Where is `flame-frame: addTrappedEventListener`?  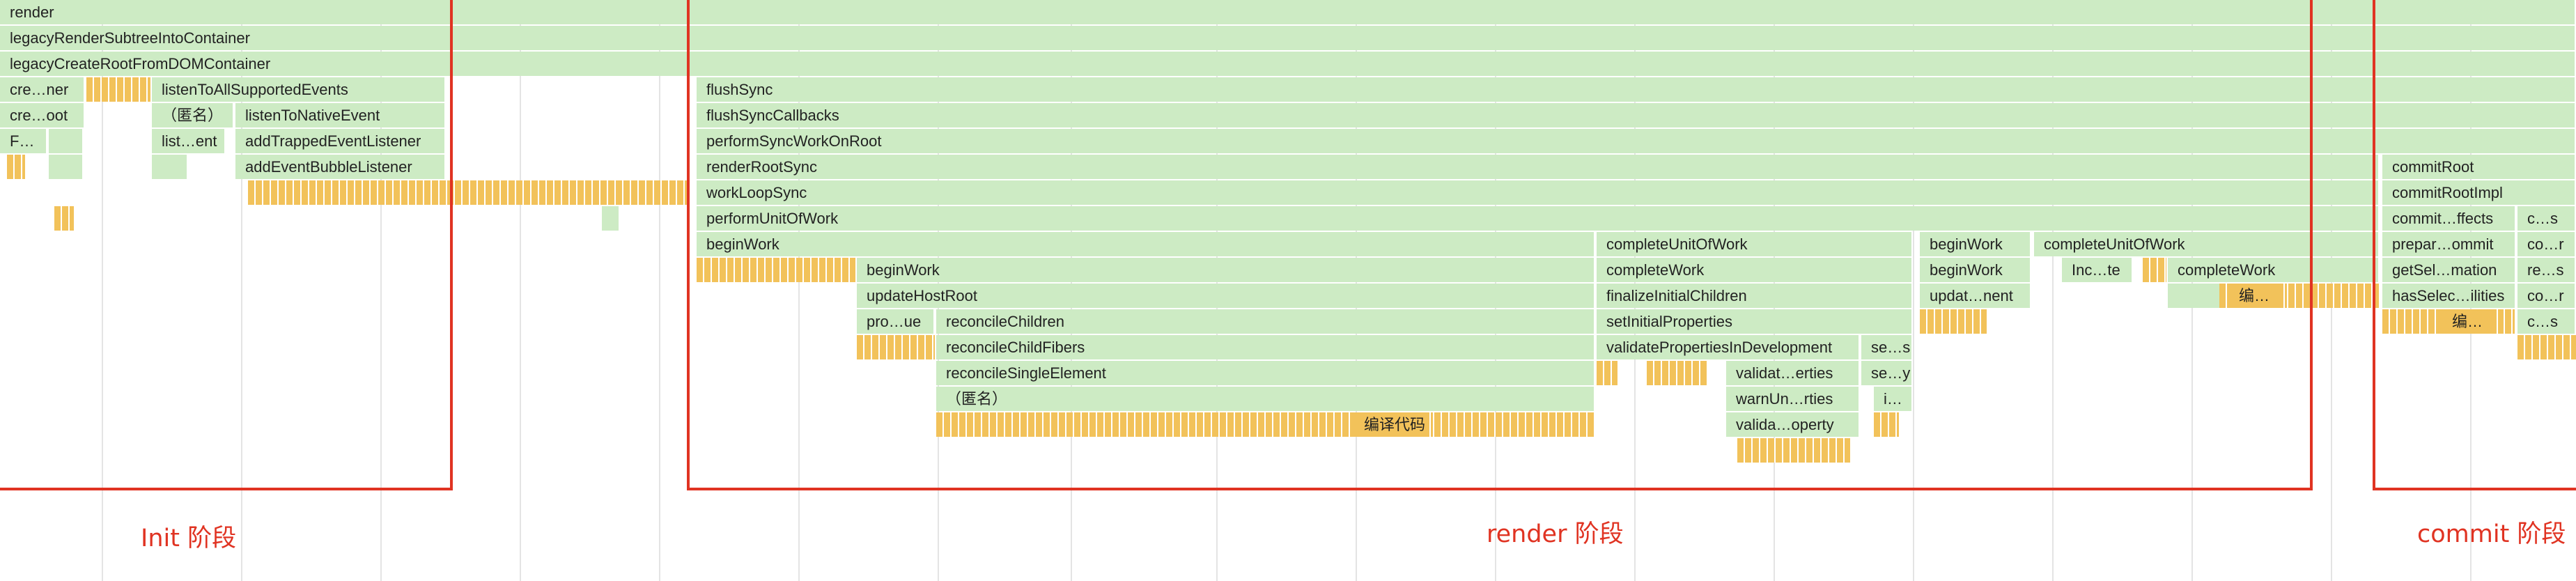
flame-frame: addTrappedEventListener is located at coordinates (340, 141).